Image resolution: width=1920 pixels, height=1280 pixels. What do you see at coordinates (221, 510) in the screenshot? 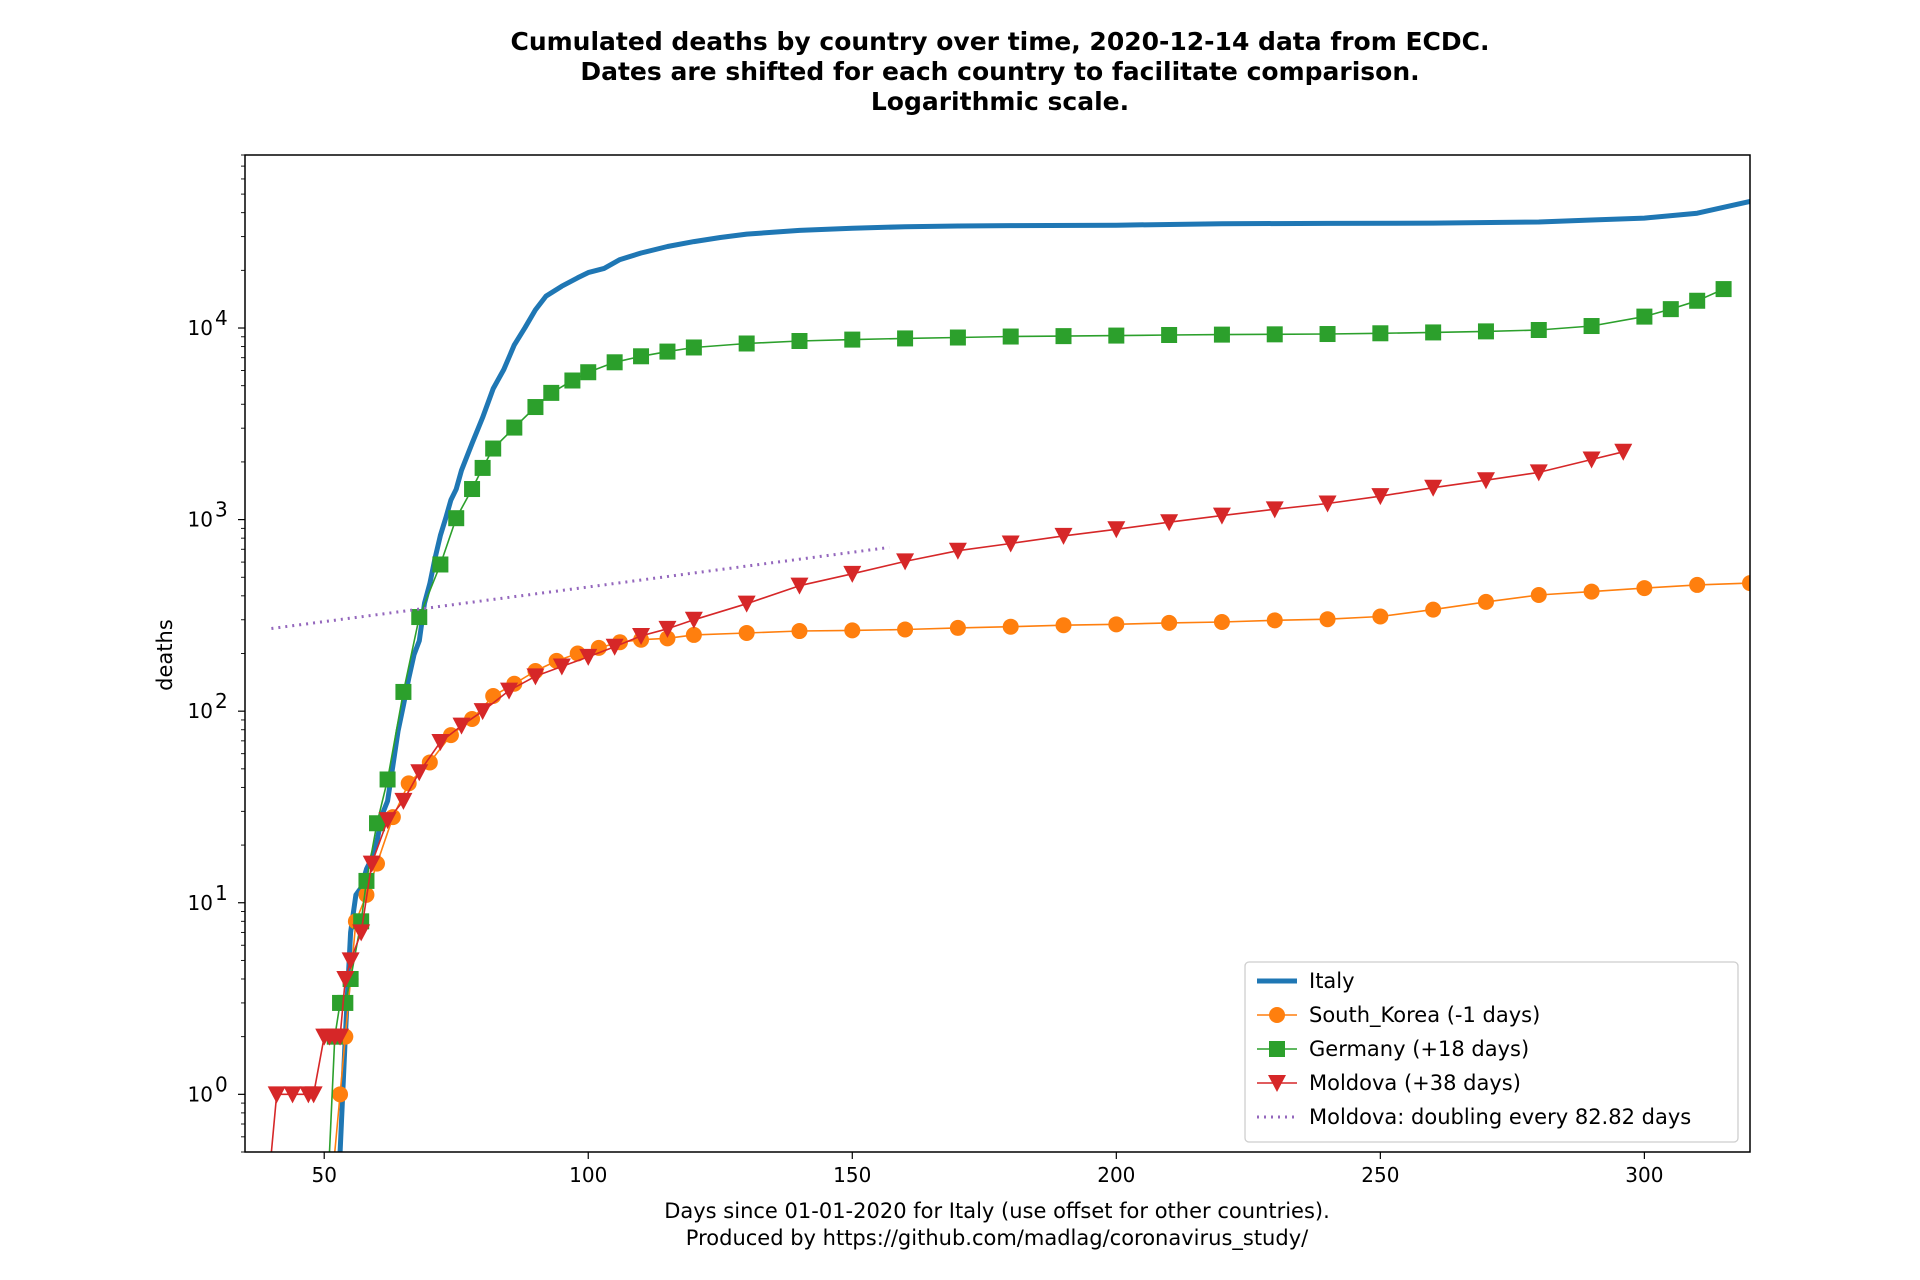
I see `y-tick-exponent-3: 3` at bounding box center [221, 510].